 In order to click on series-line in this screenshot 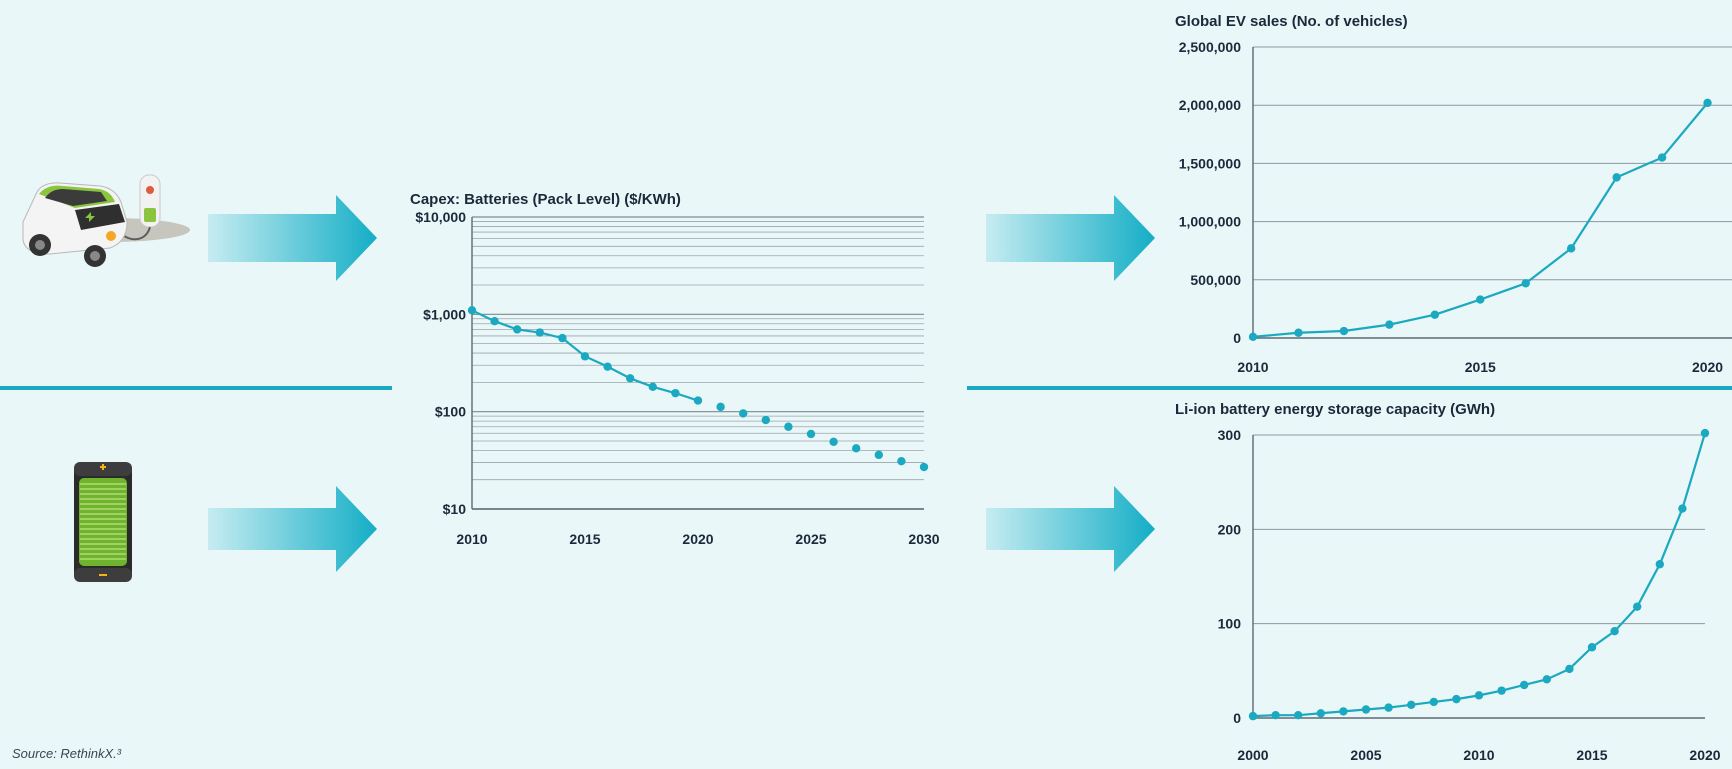, I will do `click(1479, 575)`.